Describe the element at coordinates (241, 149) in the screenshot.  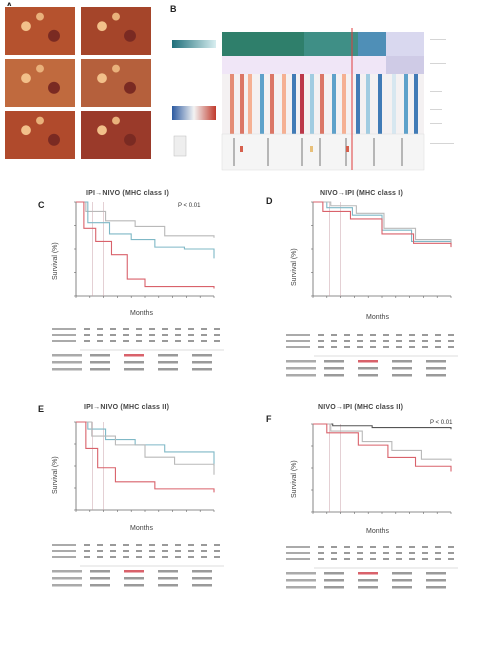
I see `annotation-mark` at that location.